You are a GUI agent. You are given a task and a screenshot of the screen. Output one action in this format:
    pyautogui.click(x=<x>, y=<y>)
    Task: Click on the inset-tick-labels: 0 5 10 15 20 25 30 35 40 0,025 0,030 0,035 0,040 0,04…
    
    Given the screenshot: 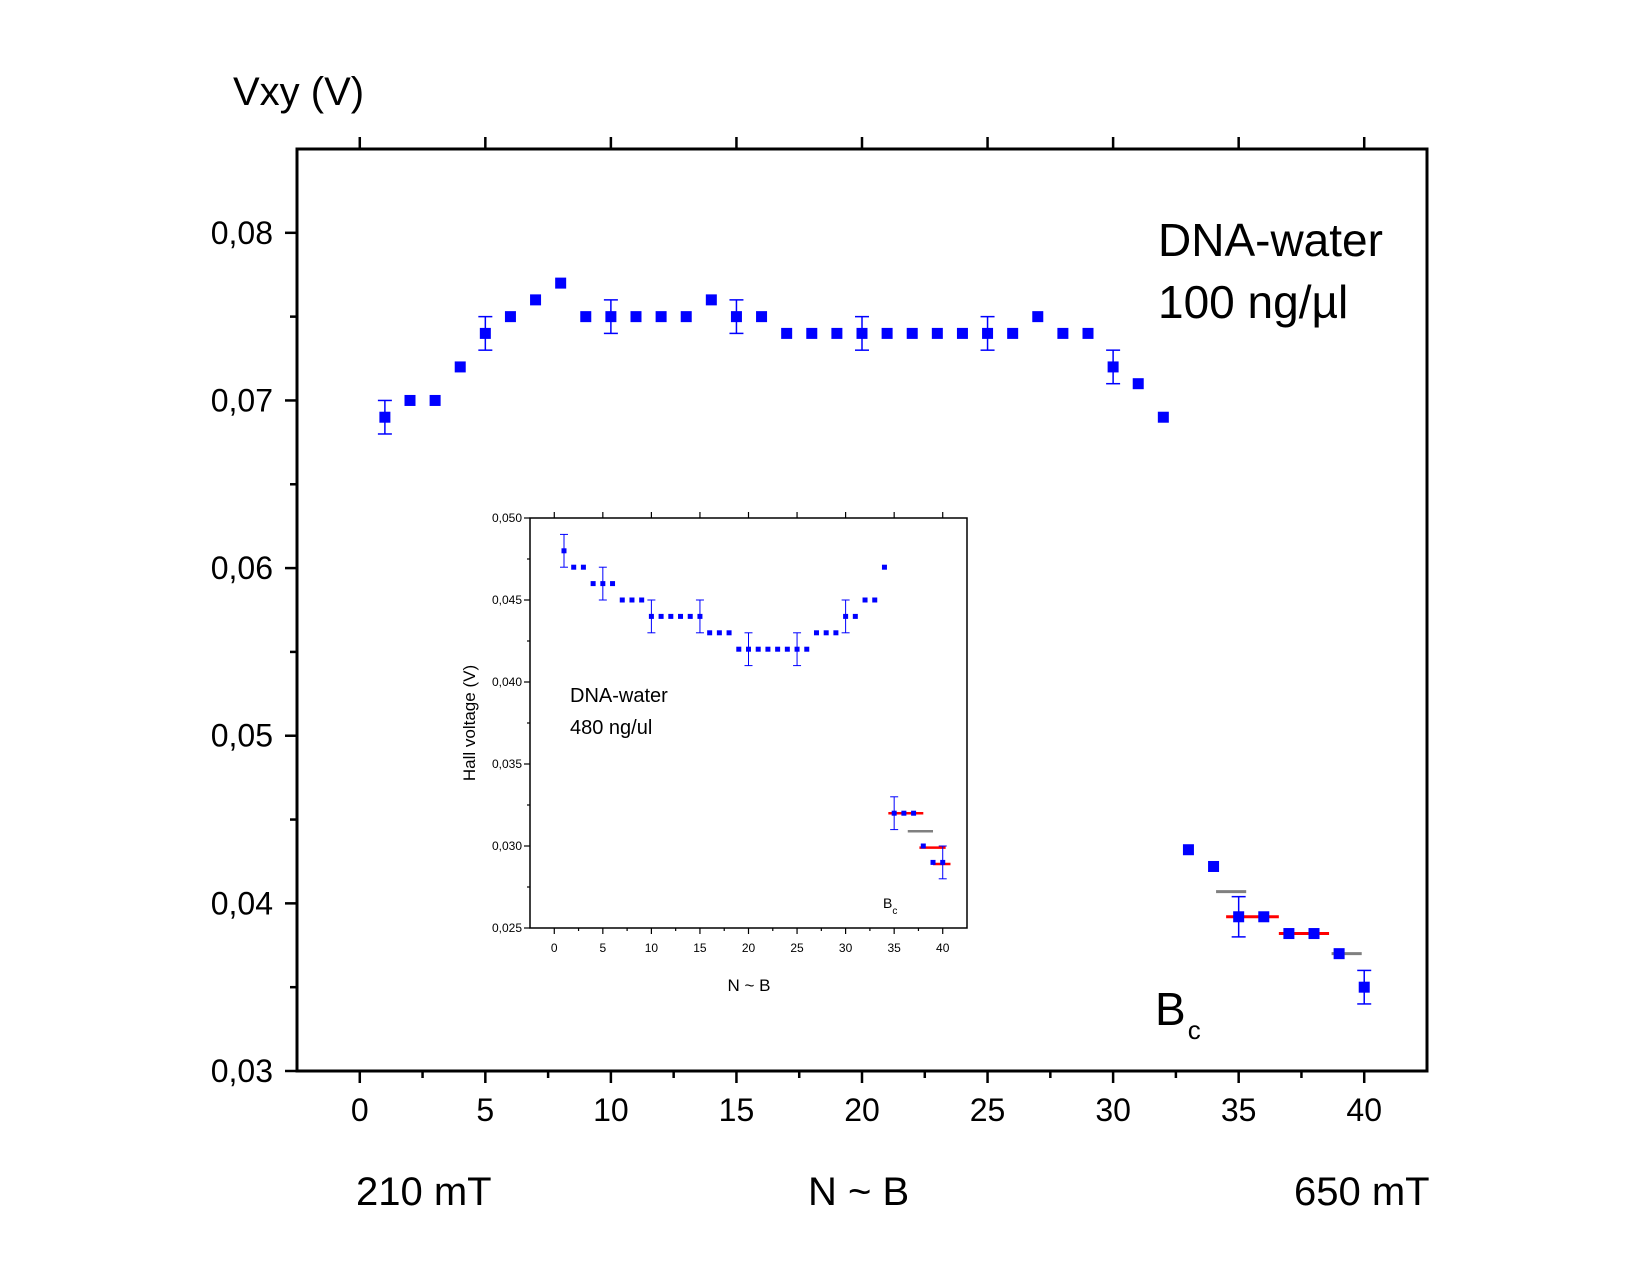 What is the action you would take?
    pyautogui.click(x=721, y=733)
    